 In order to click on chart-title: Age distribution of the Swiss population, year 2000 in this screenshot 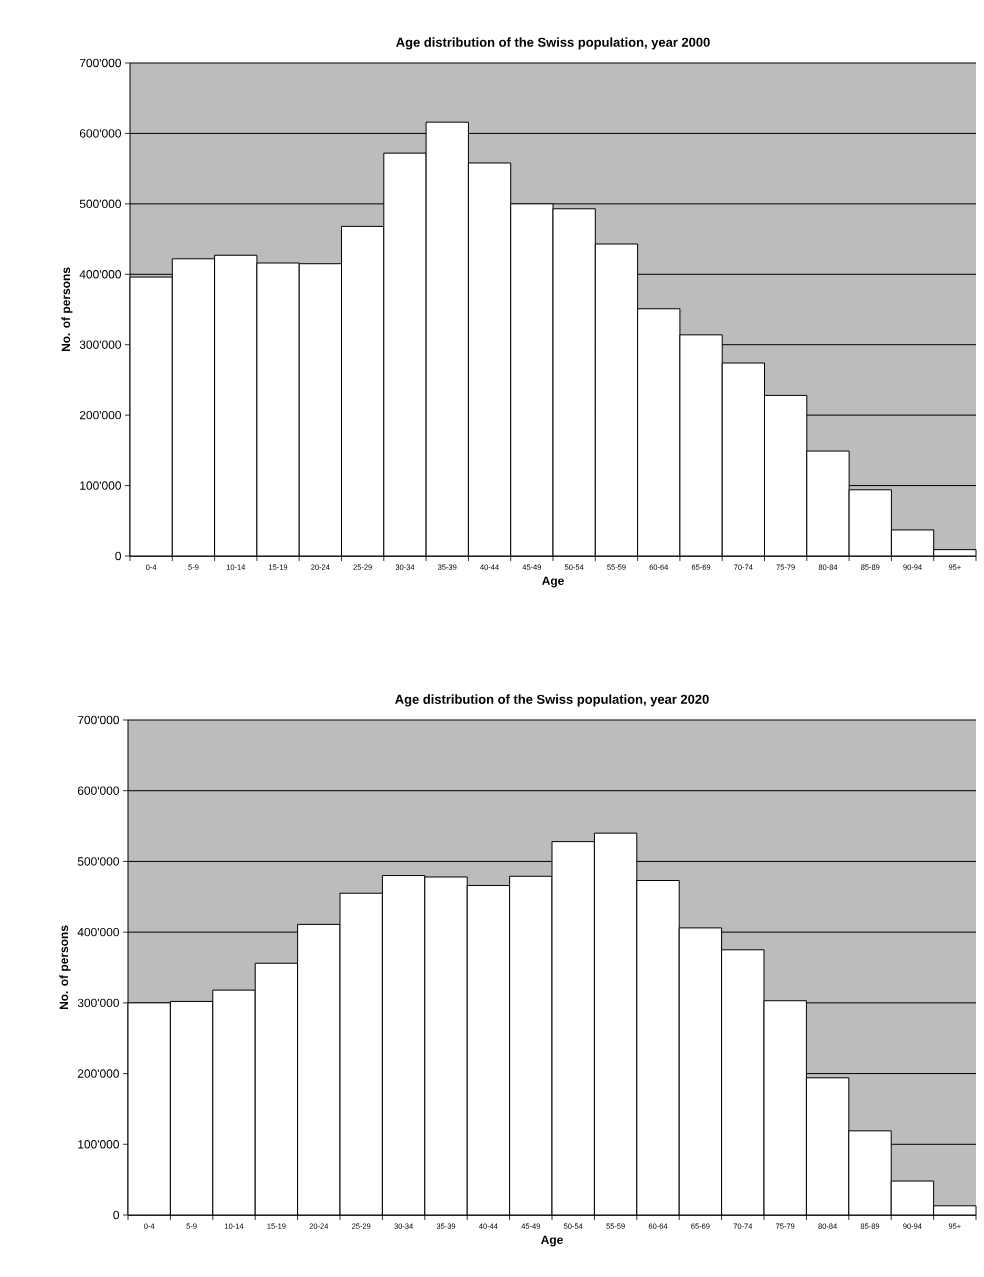, I will do `click(553, 43)`.